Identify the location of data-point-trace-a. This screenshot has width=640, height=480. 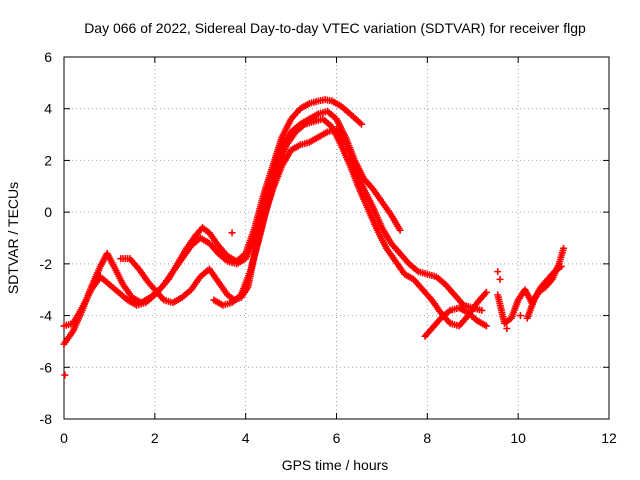
(361, 124).